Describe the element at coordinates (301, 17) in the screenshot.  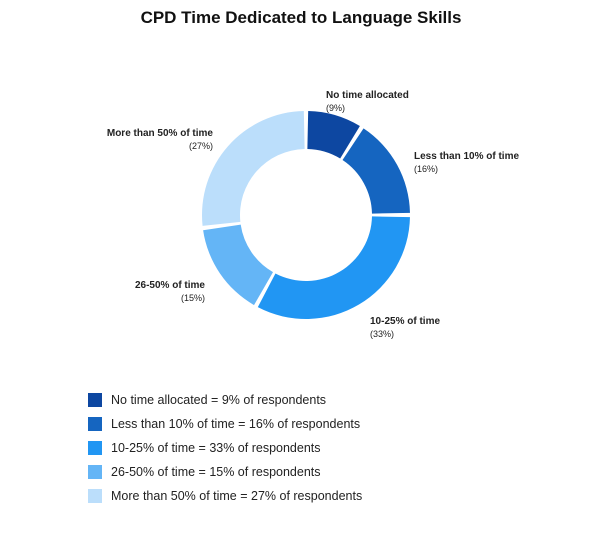
I see `chart-title: CPD Time Dedicated to Language Skills` at that location.